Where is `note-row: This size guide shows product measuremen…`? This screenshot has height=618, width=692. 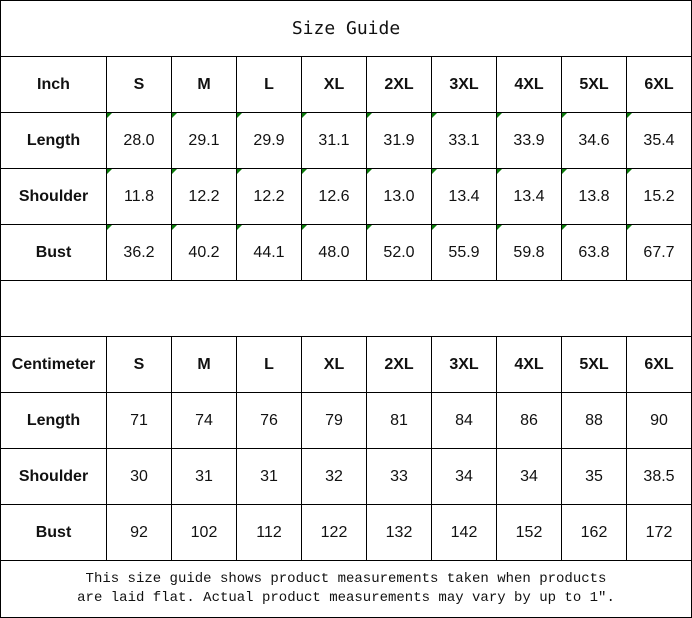
note-row: This size guide shows product measuremen… is located at coordinates (346, 589).